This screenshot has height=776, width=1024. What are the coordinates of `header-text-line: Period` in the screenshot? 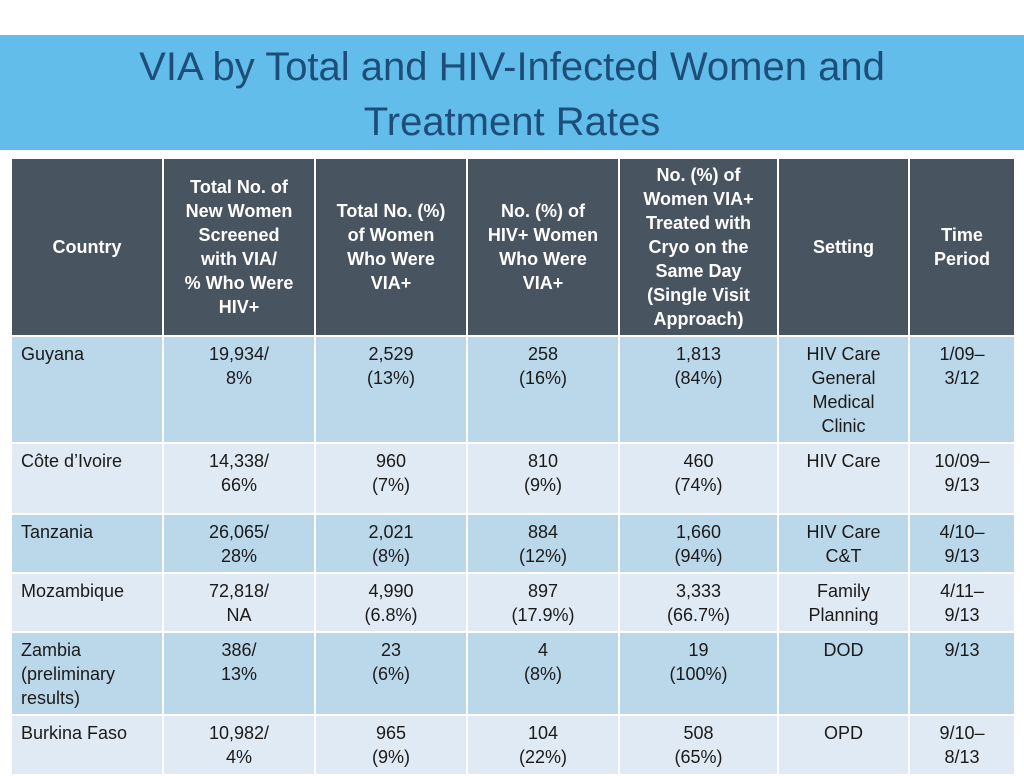 It's located at (961, 259).